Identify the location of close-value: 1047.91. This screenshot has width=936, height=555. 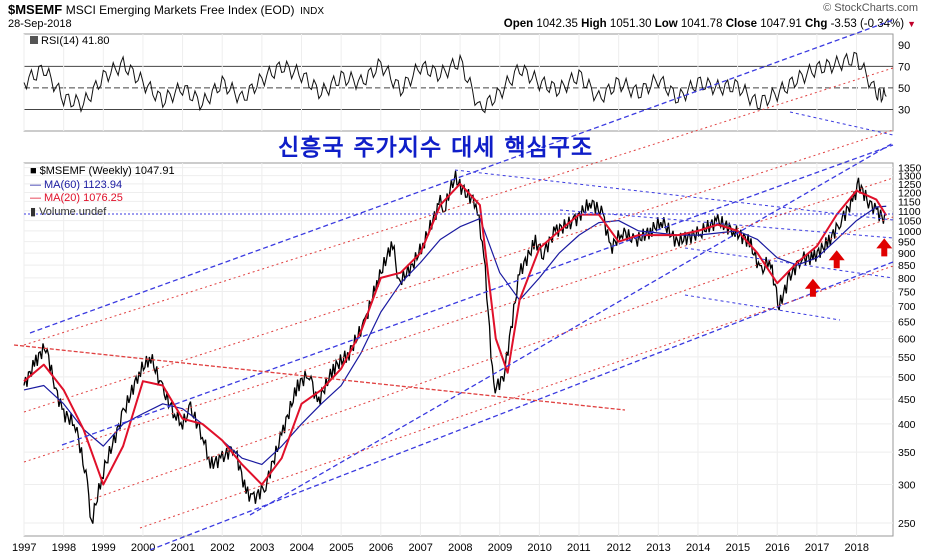
(781, 24).